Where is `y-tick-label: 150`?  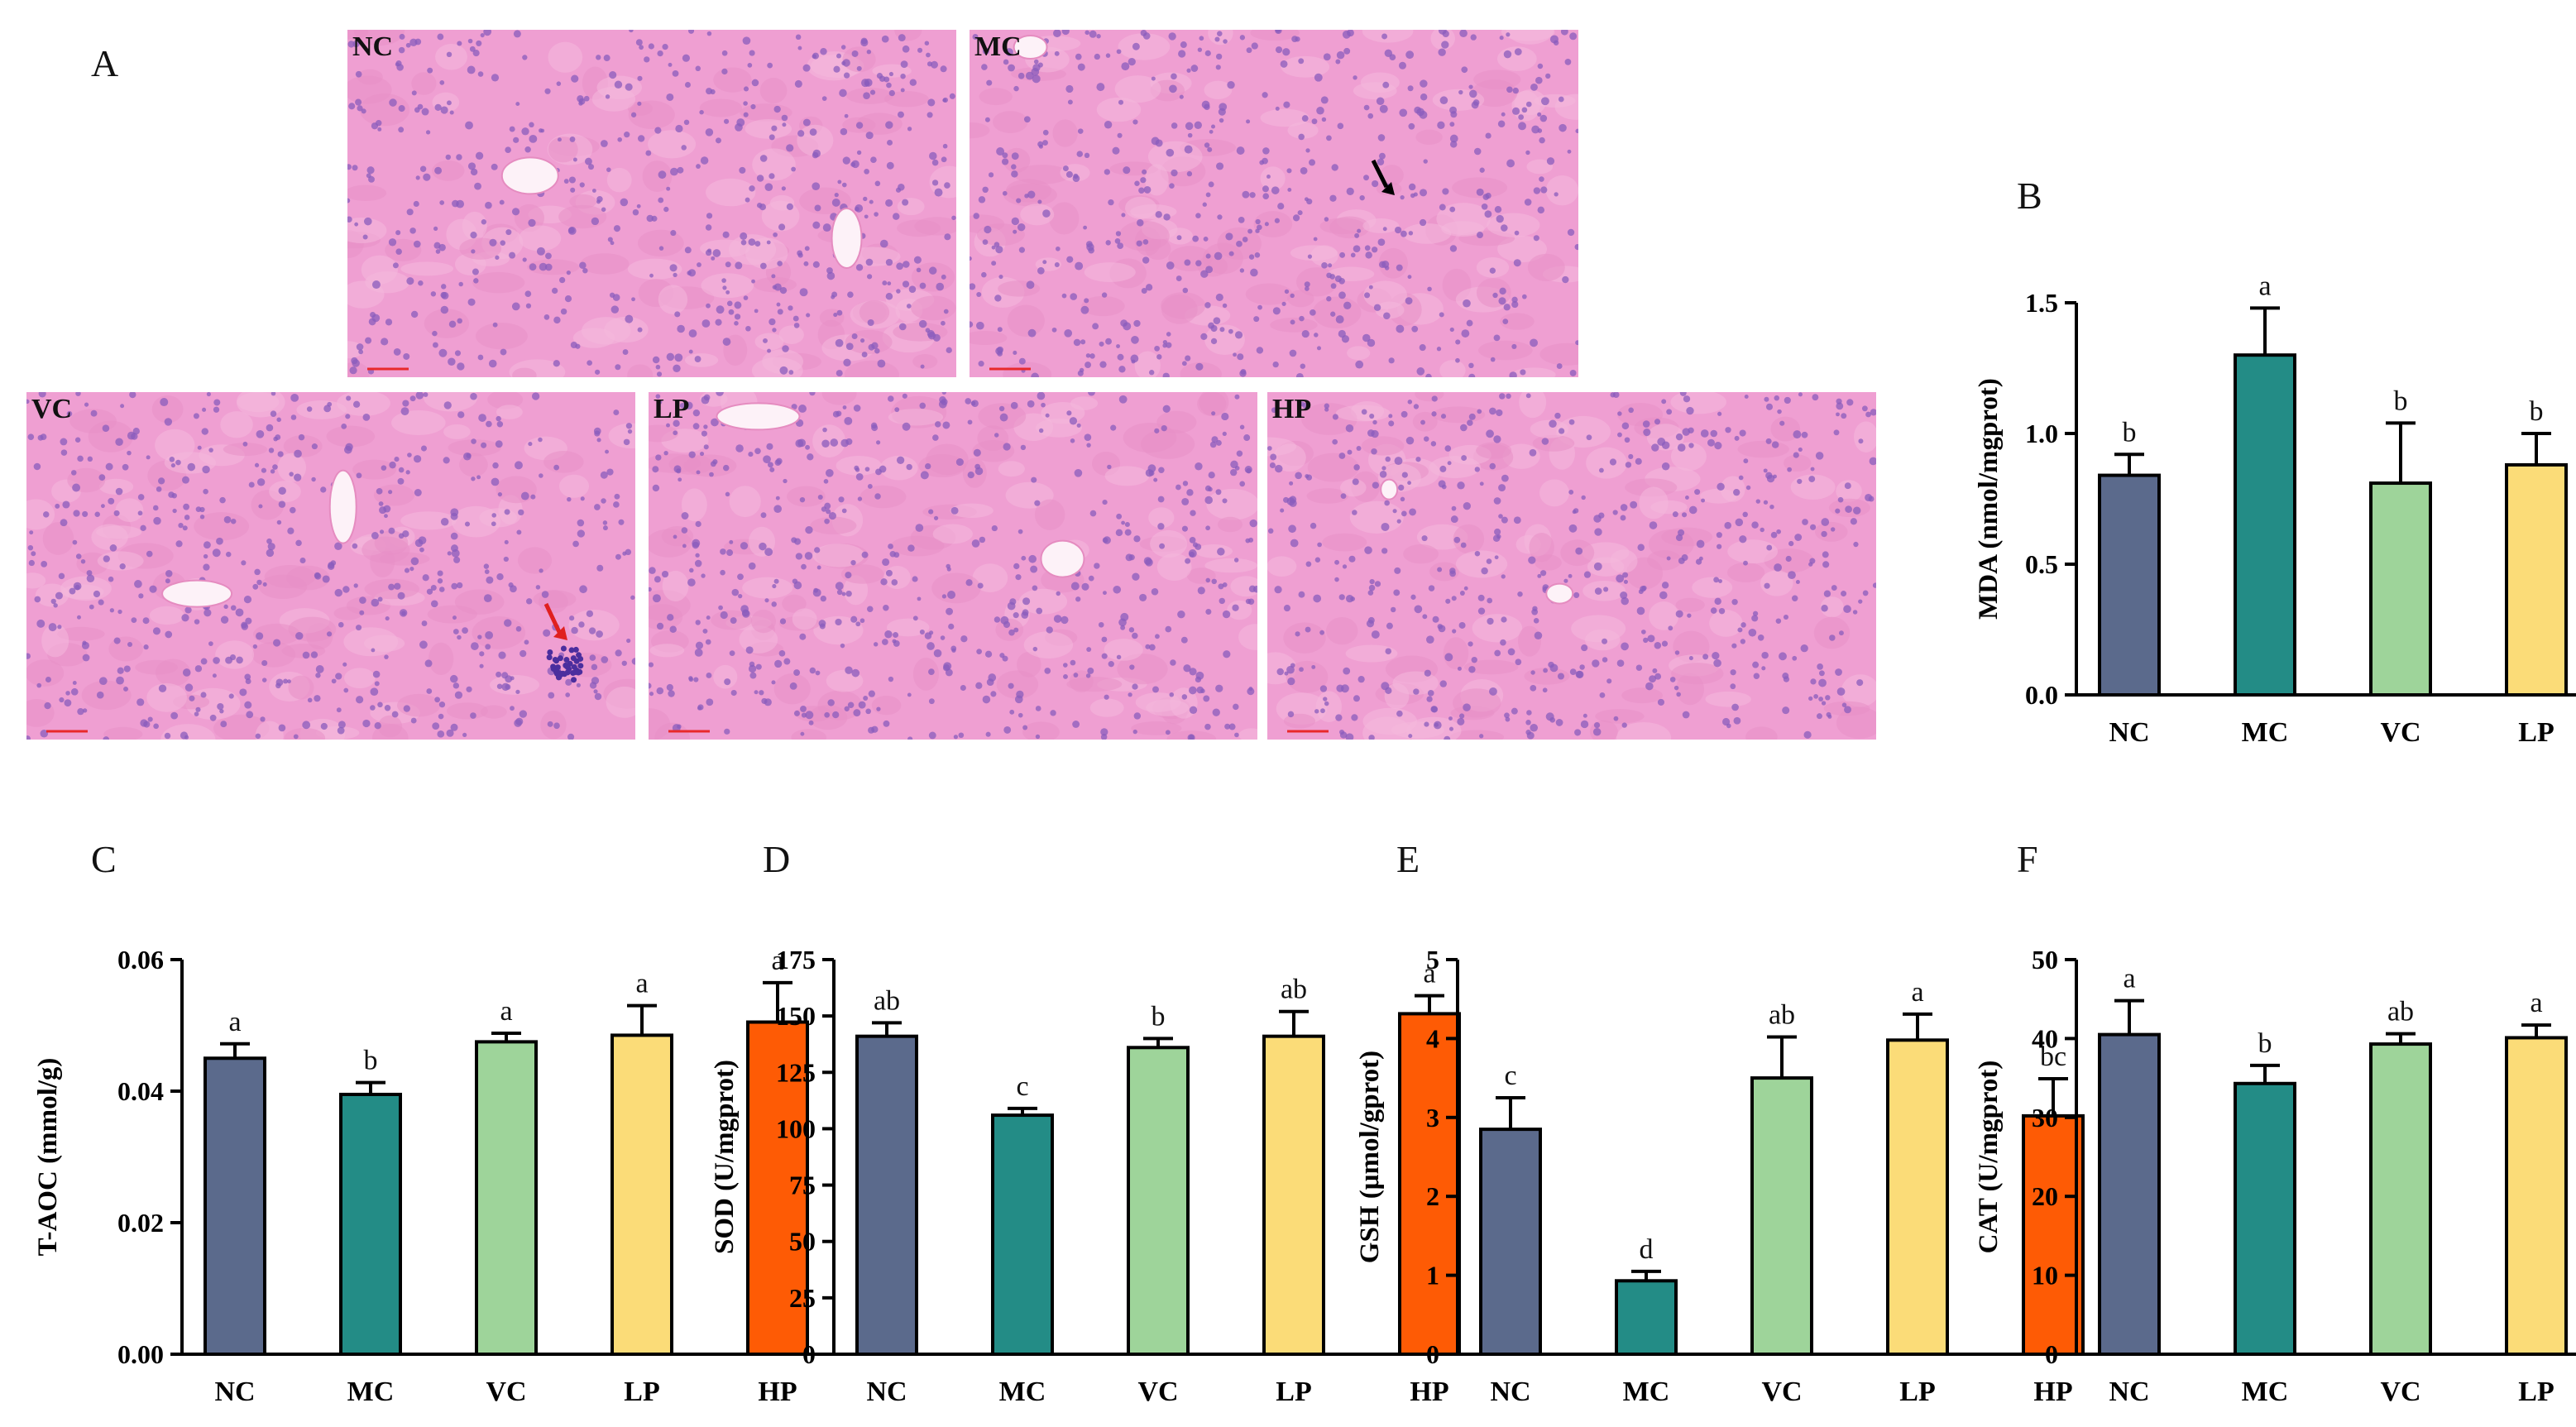 y-tick-label: 150 is located at coordinates (796, 1016).